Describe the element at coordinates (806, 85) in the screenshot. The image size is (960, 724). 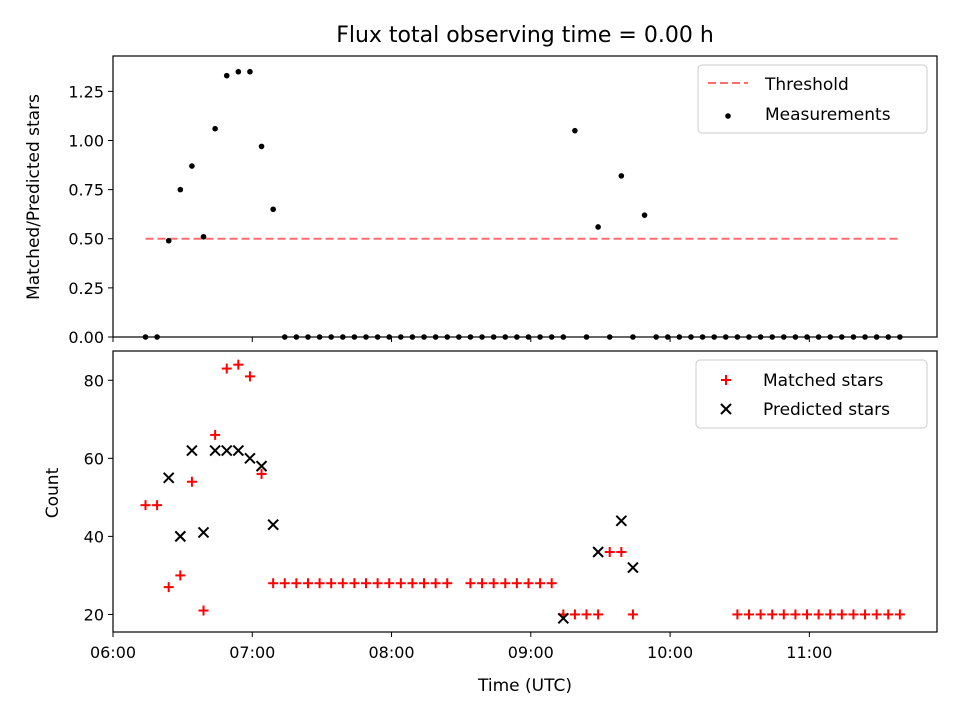
I see `legend-threshold-label: Threshold` at that location.